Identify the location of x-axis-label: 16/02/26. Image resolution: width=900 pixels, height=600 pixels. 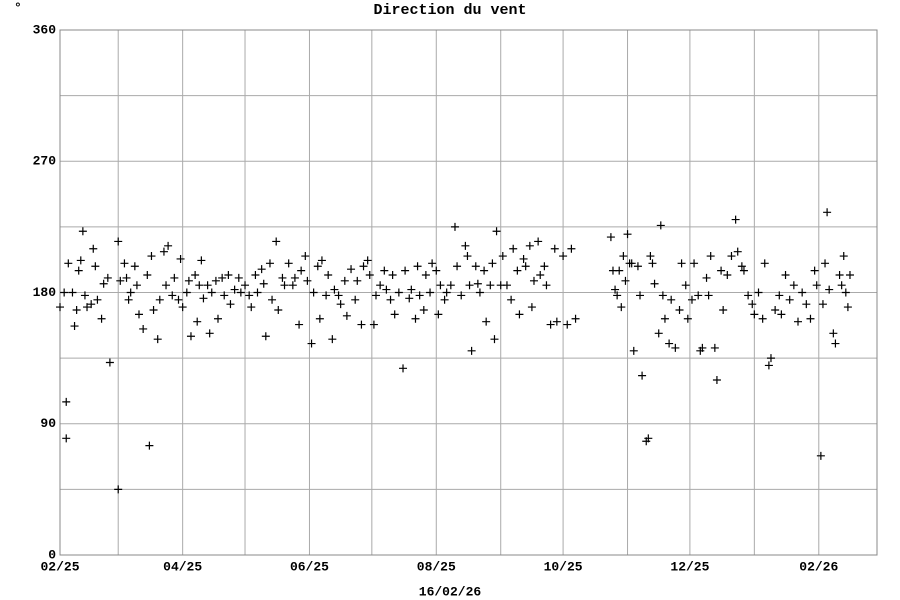
(450, 591).